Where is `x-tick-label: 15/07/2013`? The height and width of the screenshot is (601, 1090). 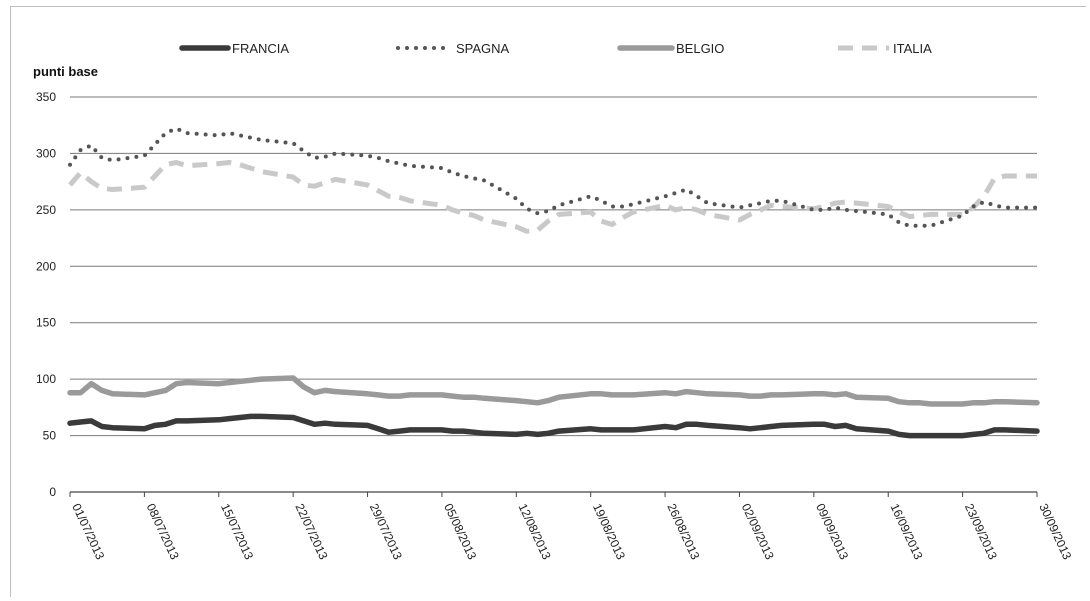
x-tick-label: 15/07/2013 is located at coordinates (237, 531).